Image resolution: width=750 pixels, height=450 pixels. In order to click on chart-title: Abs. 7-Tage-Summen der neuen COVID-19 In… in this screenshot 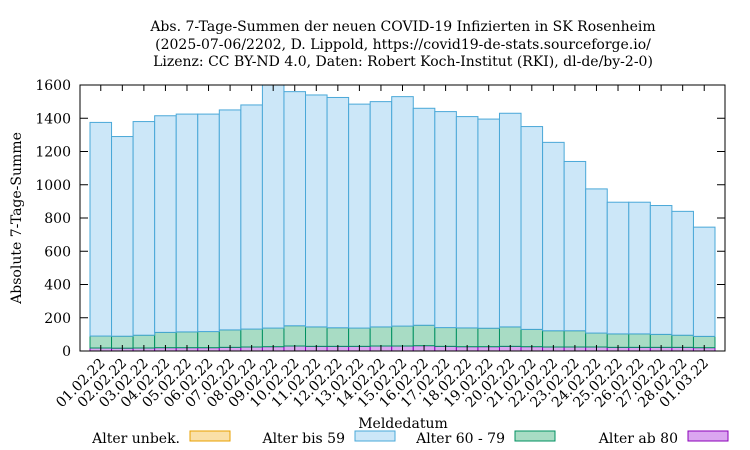, I will do `click(402, 44)`.